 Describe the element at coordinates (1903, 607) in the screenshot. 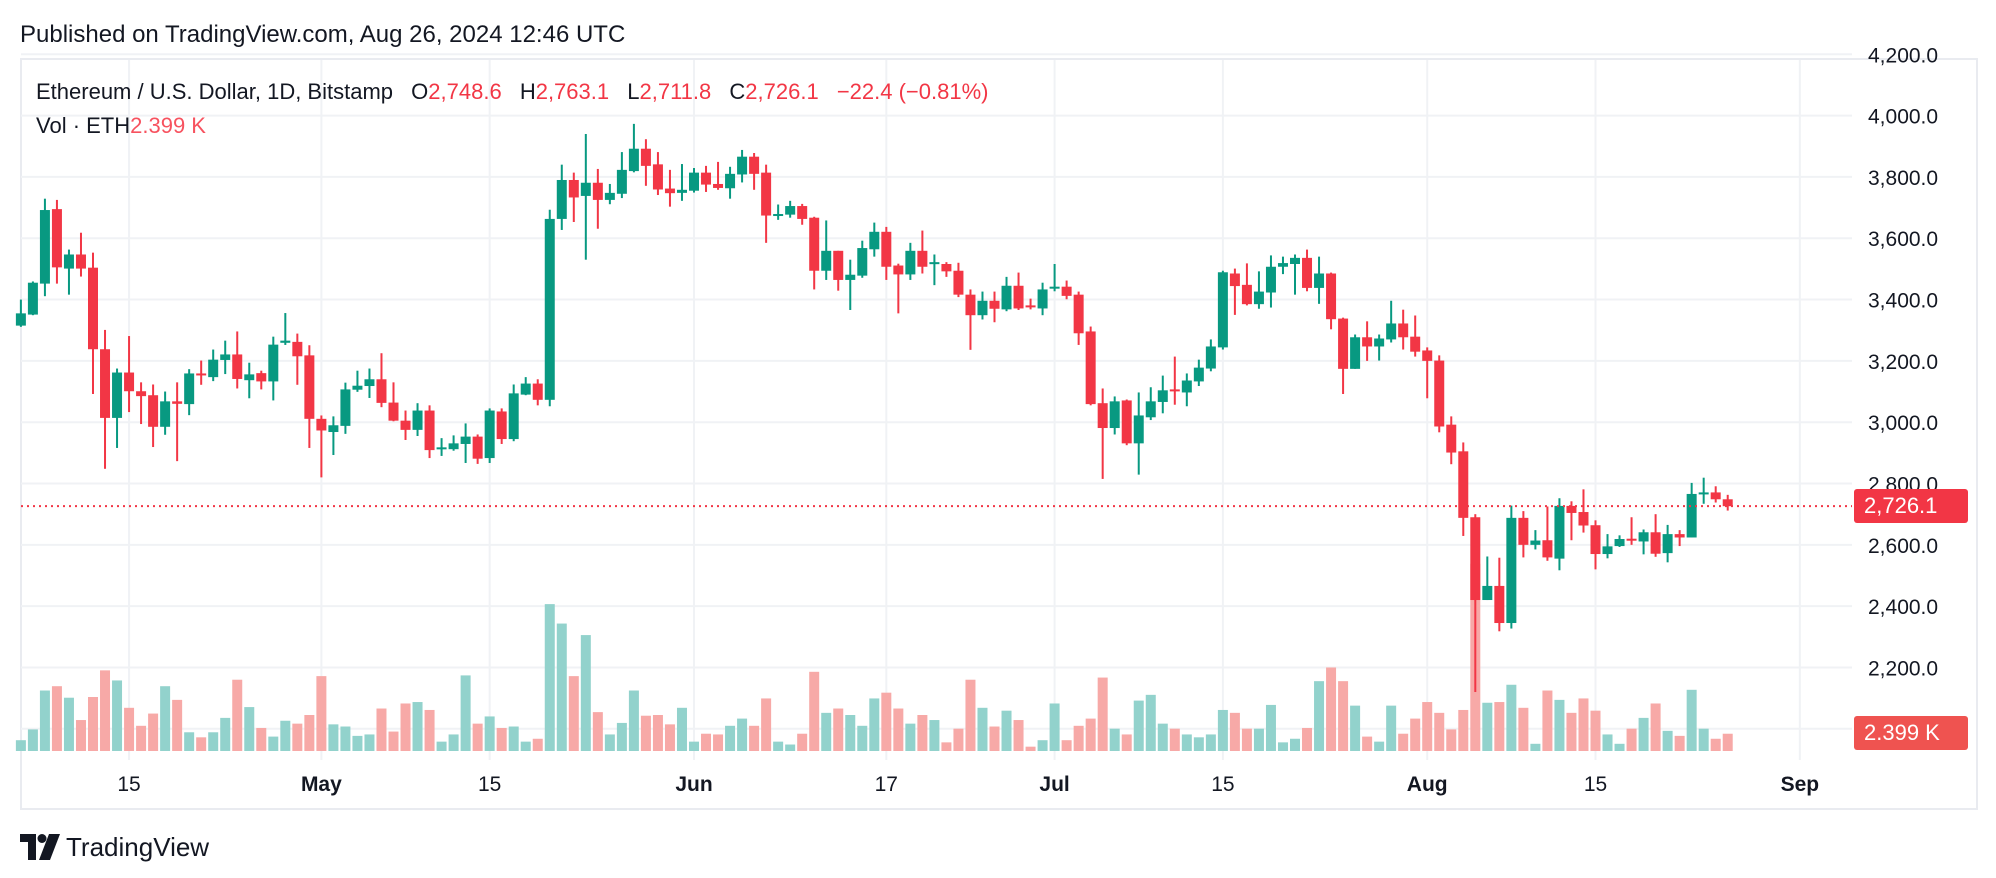

I see `price-tick-label: 2,400.0` at that location.